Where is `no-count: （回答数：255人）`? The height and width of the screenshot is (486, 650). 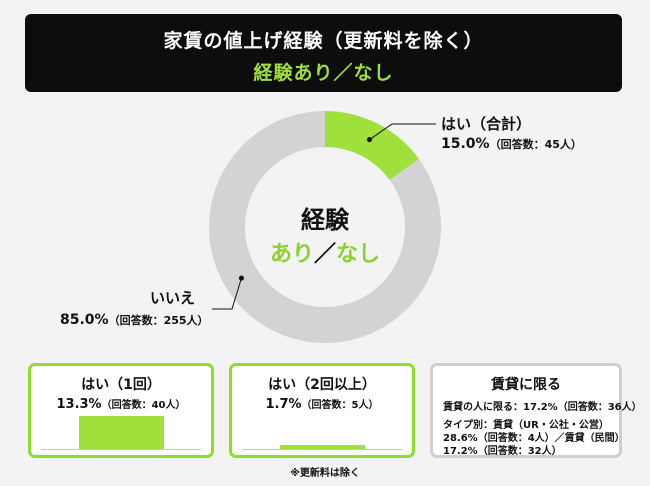
no-count: （回答数：255人） is located at coordinates (158, 320).